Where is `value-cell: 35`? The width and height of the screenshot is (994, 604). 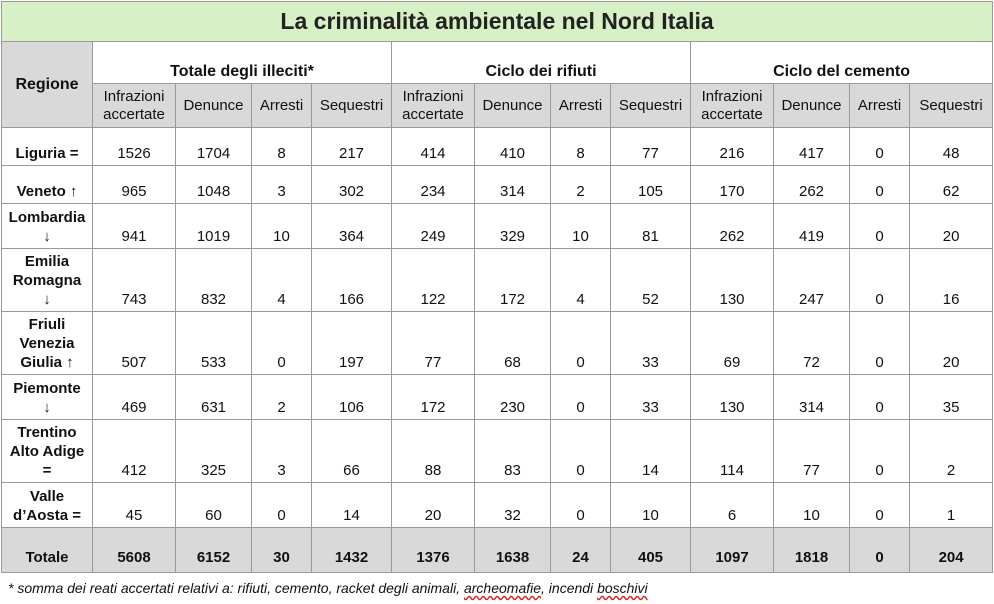 value-cell: 35 is located at coordinates (951, 397).